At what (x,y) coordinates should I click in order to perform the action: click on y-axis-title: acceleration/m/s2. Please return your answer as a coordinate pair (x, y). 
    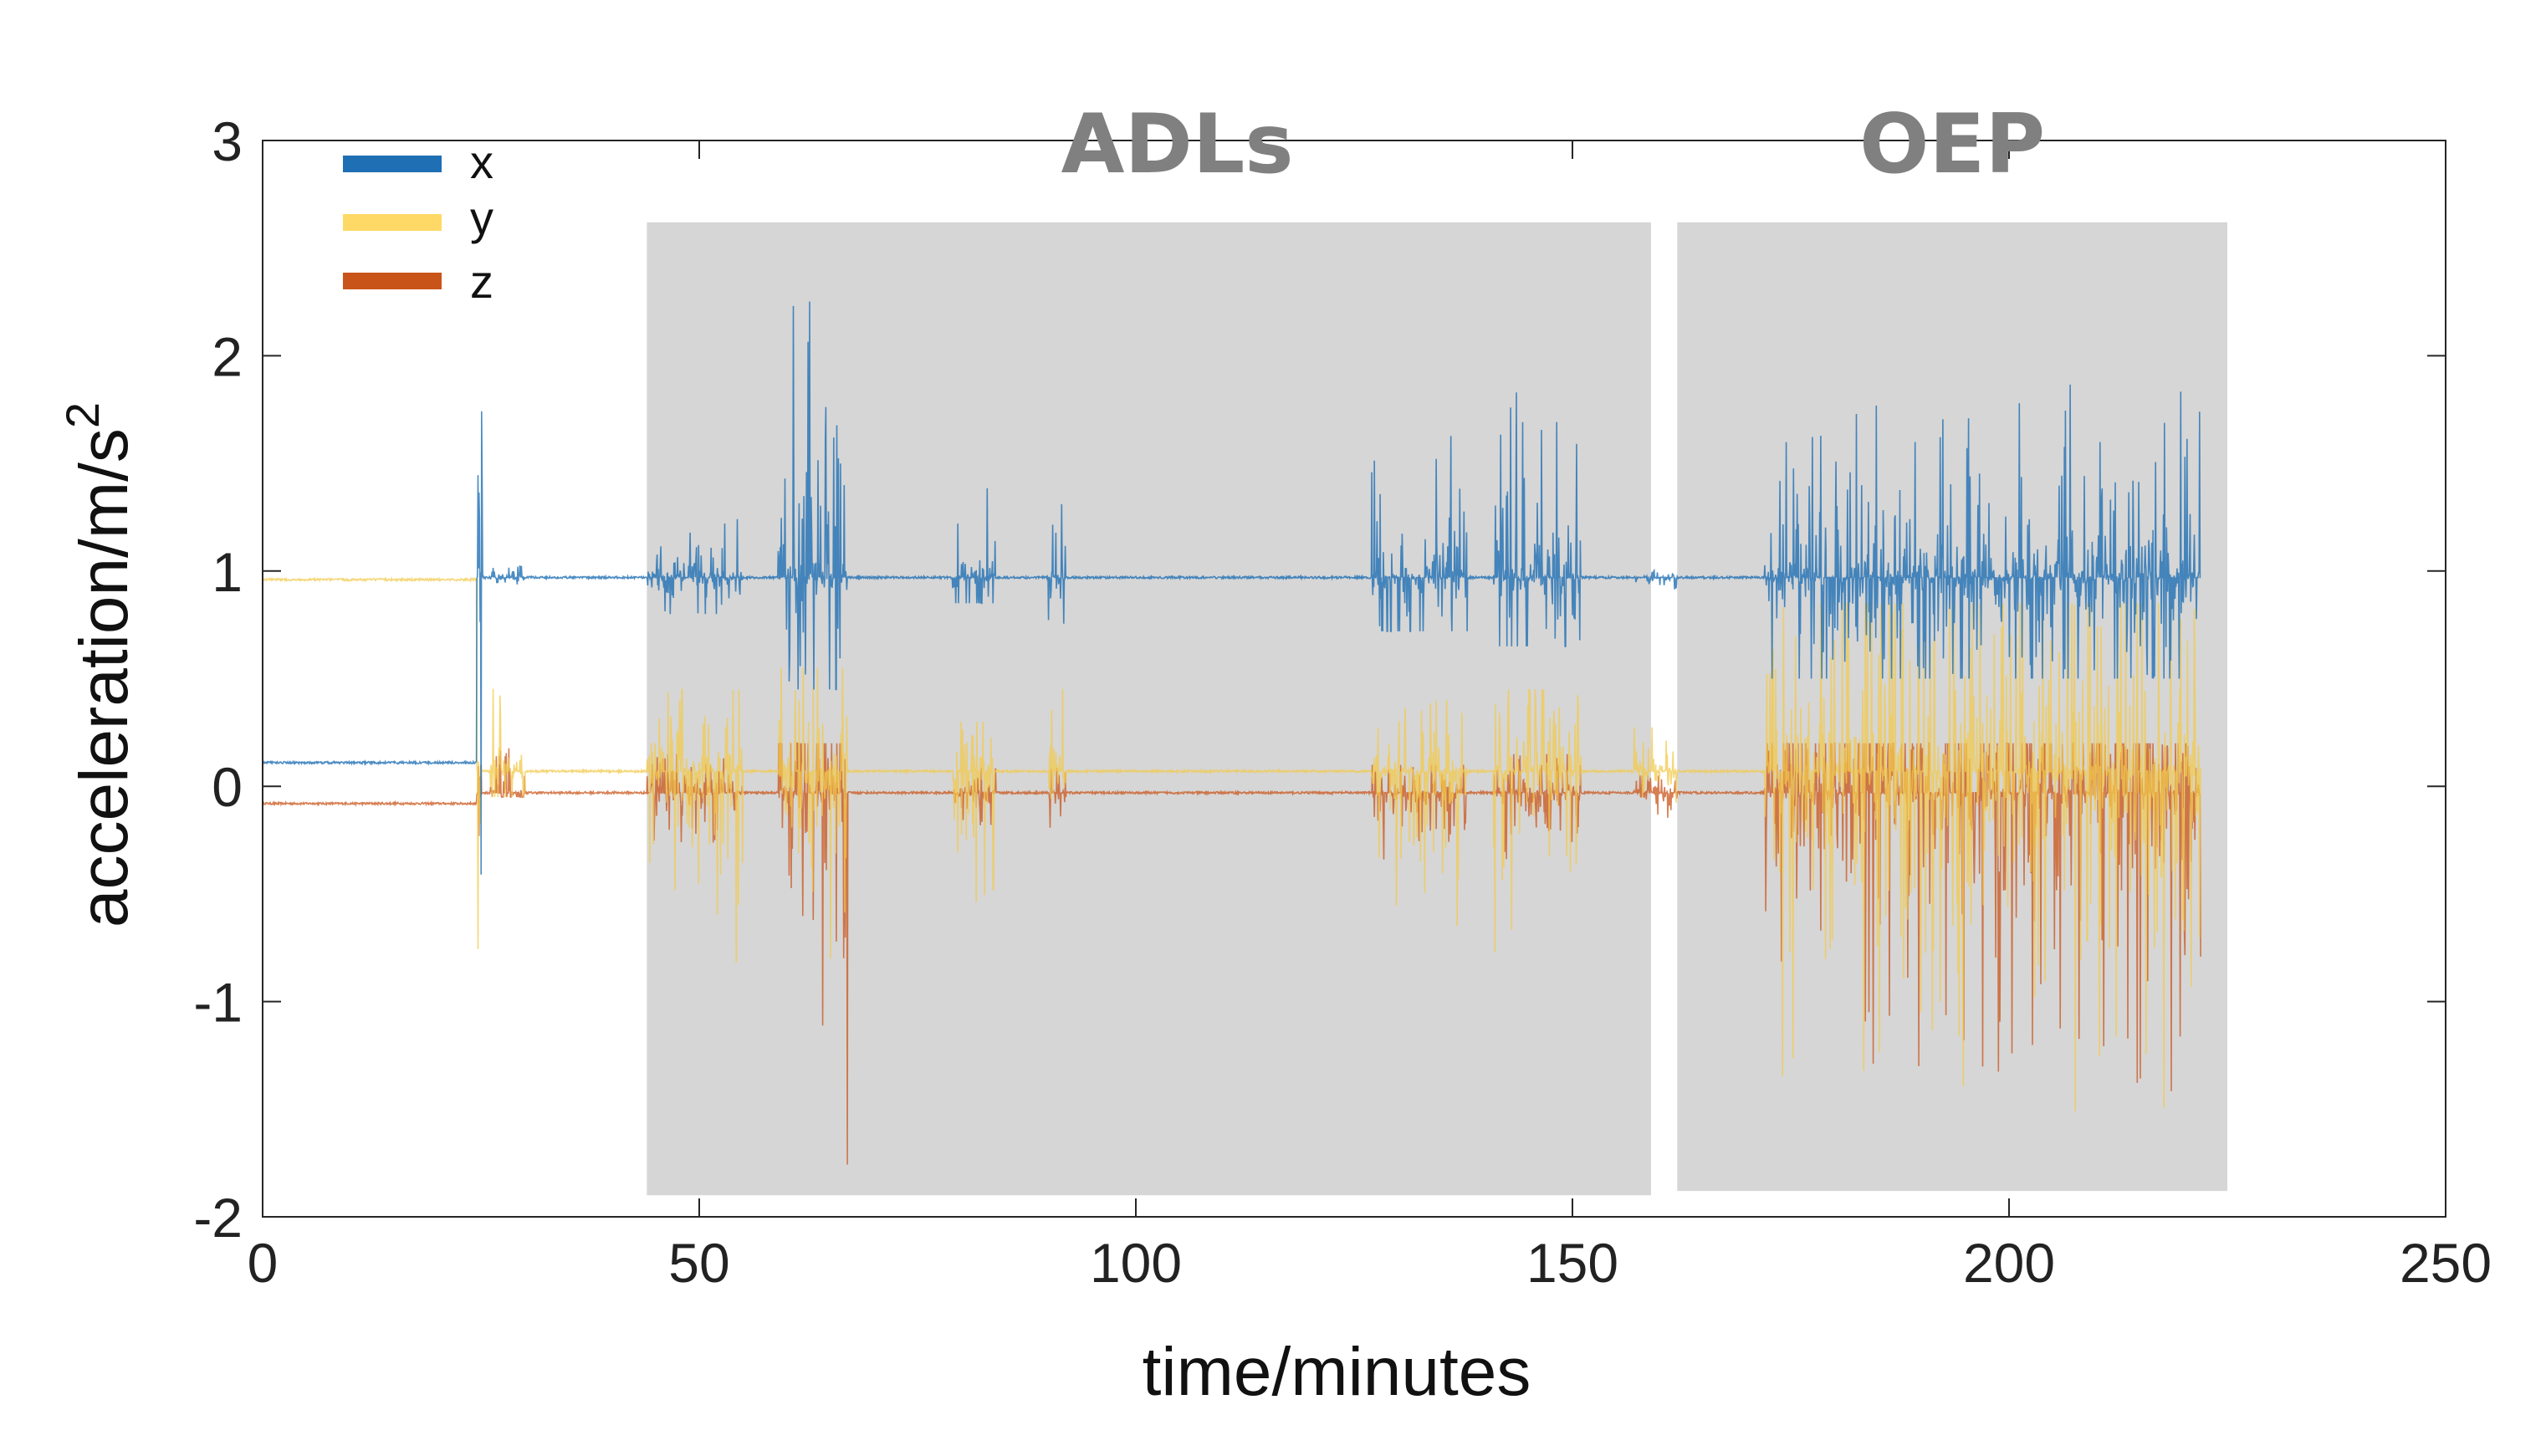
    Looking at the image, I should click on (99, 664).